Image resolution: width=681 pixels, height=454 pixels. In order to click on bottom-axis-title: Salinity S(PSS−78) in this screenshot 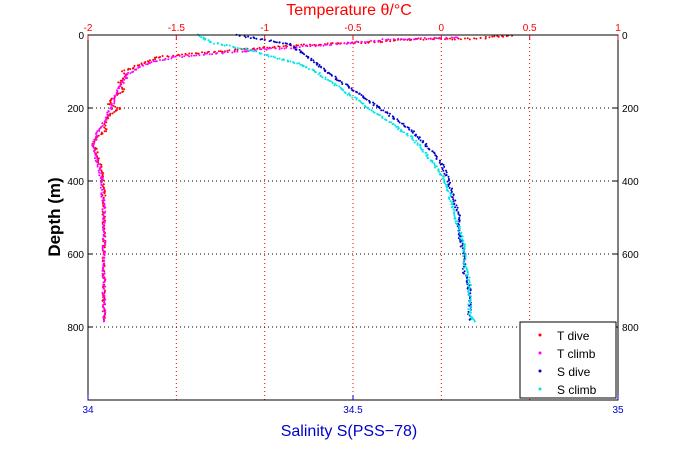, I will do `click(349, 431)`.